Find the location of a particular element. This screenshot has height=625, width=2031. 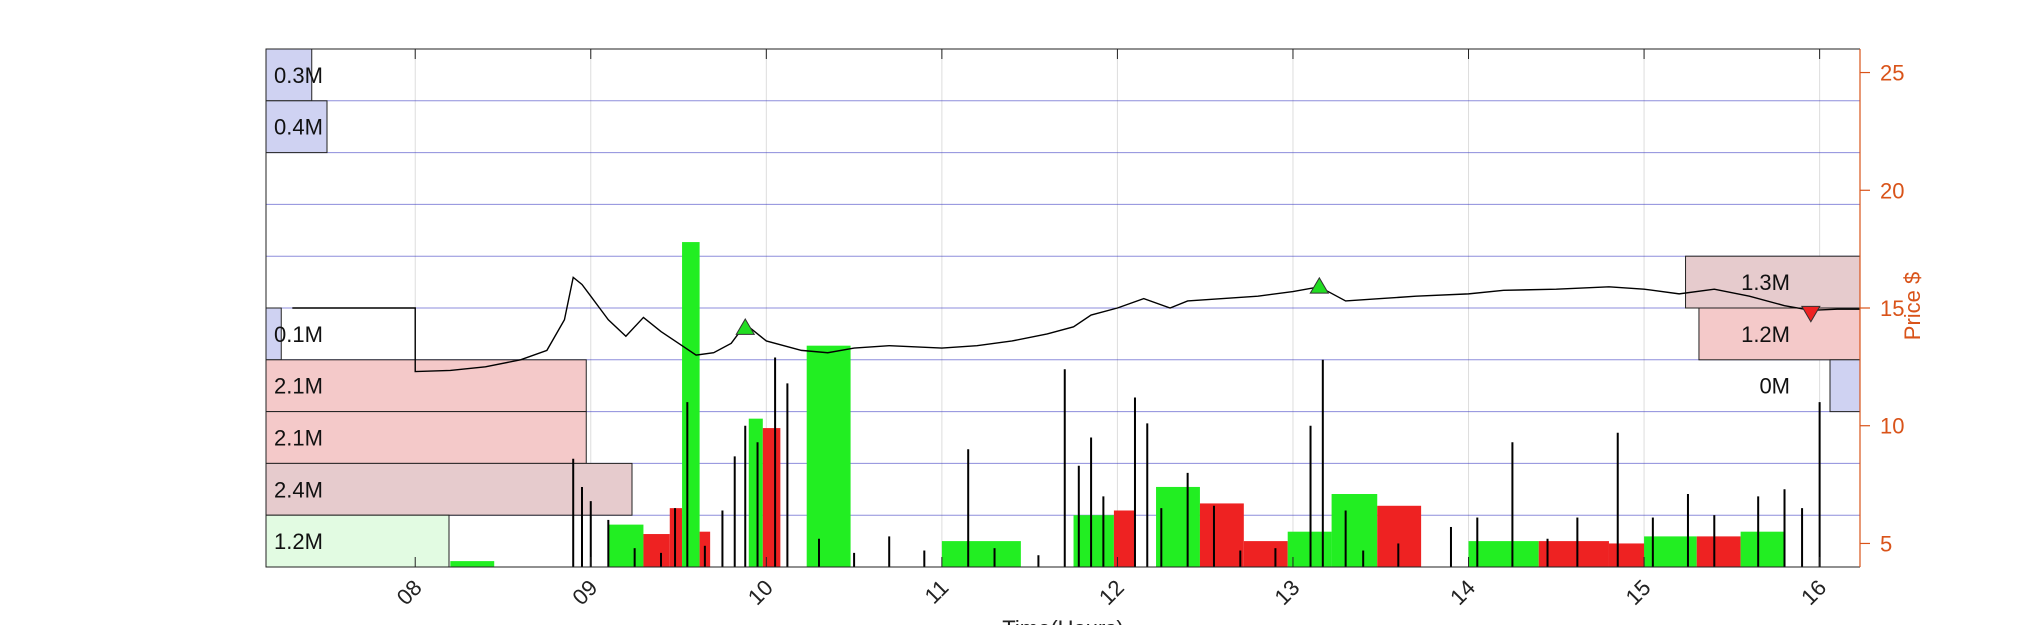

x-axis-title: Time(Hours) is located at coordinates (1062, 620).